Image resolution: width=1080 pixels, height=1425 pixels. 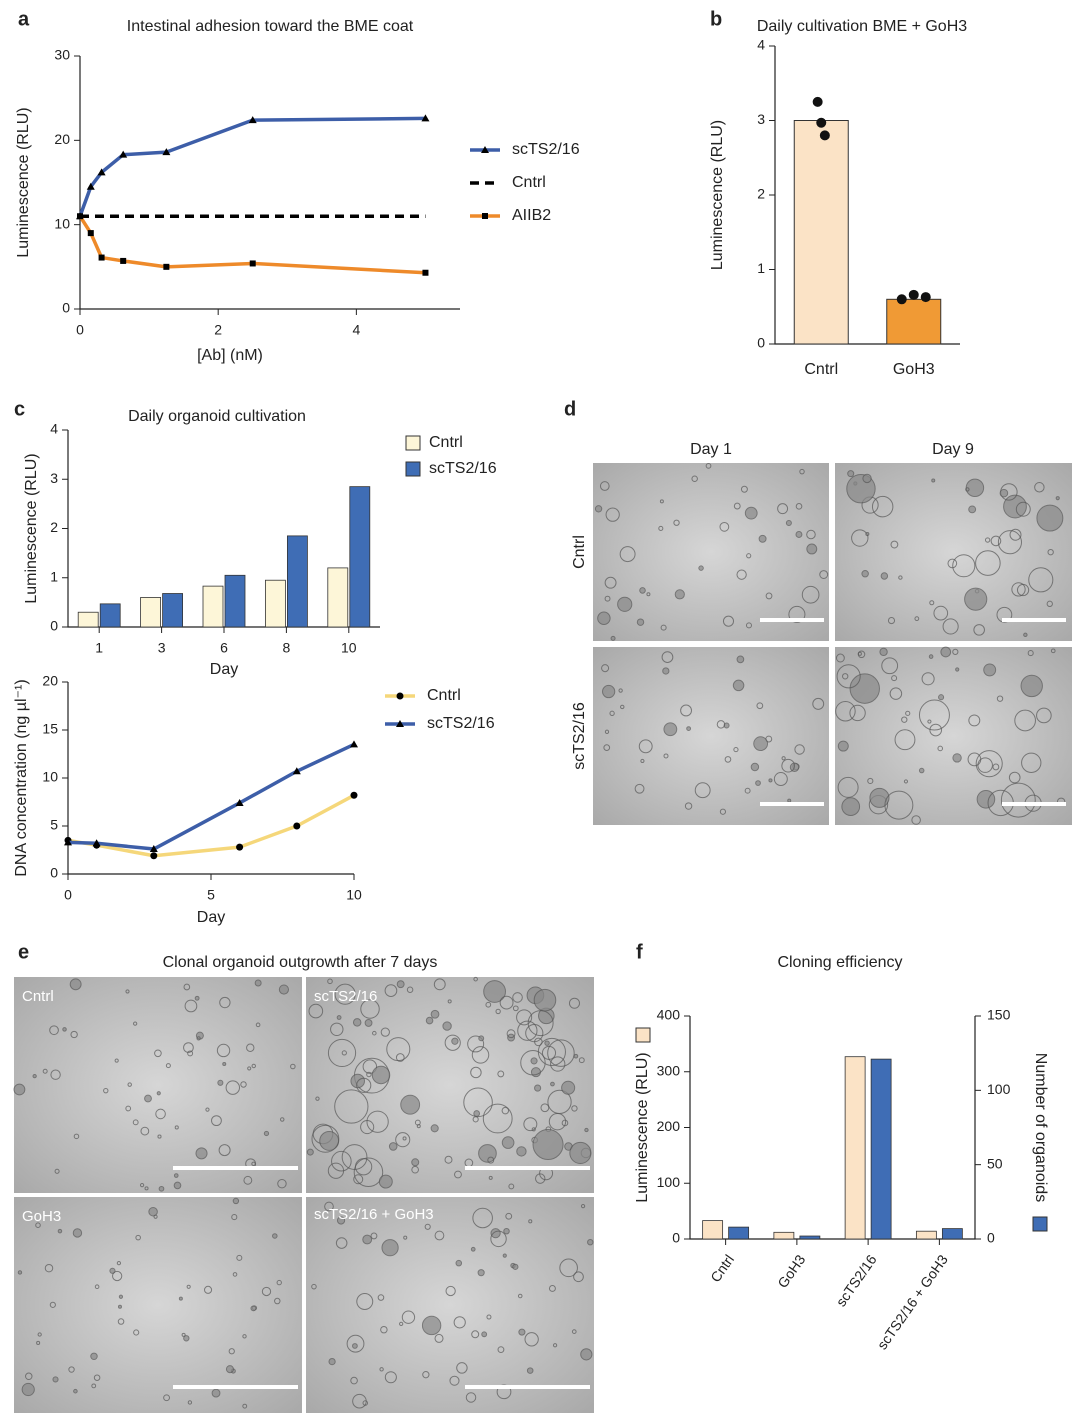 What do you see at coordinates (444, 695) in the screenshot?
I see `legend-label: Cntrl` at bounding box center [444, 695].